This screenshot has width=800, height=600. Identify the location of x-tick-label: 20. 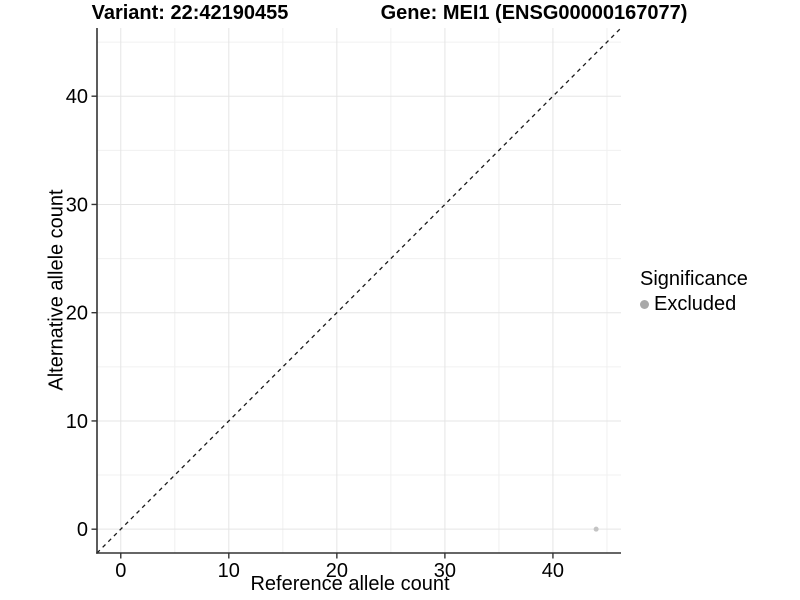
(337, 571).